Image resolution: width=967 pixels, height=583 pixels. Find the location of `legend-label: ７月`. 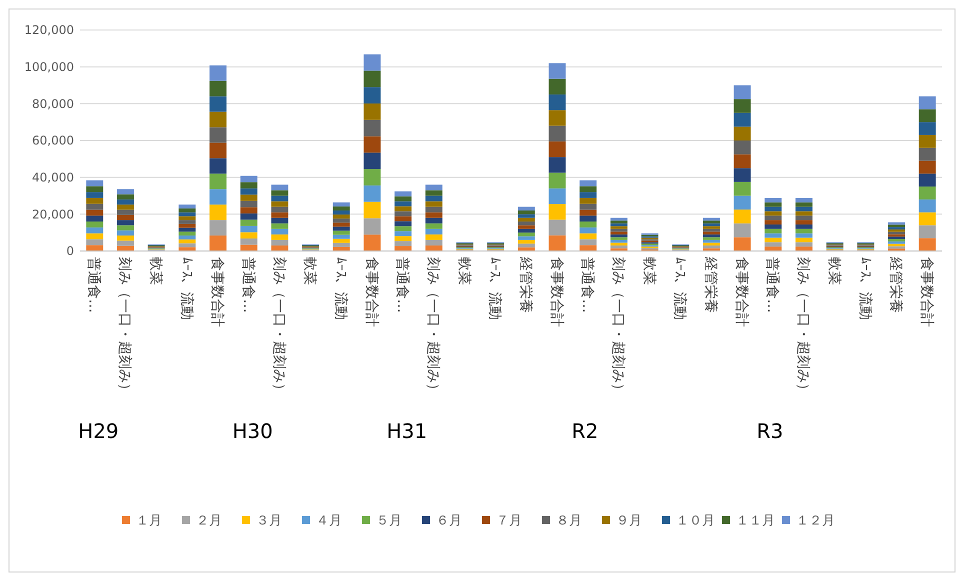

legend-label: ７月 is located at coordinates (509, 521).